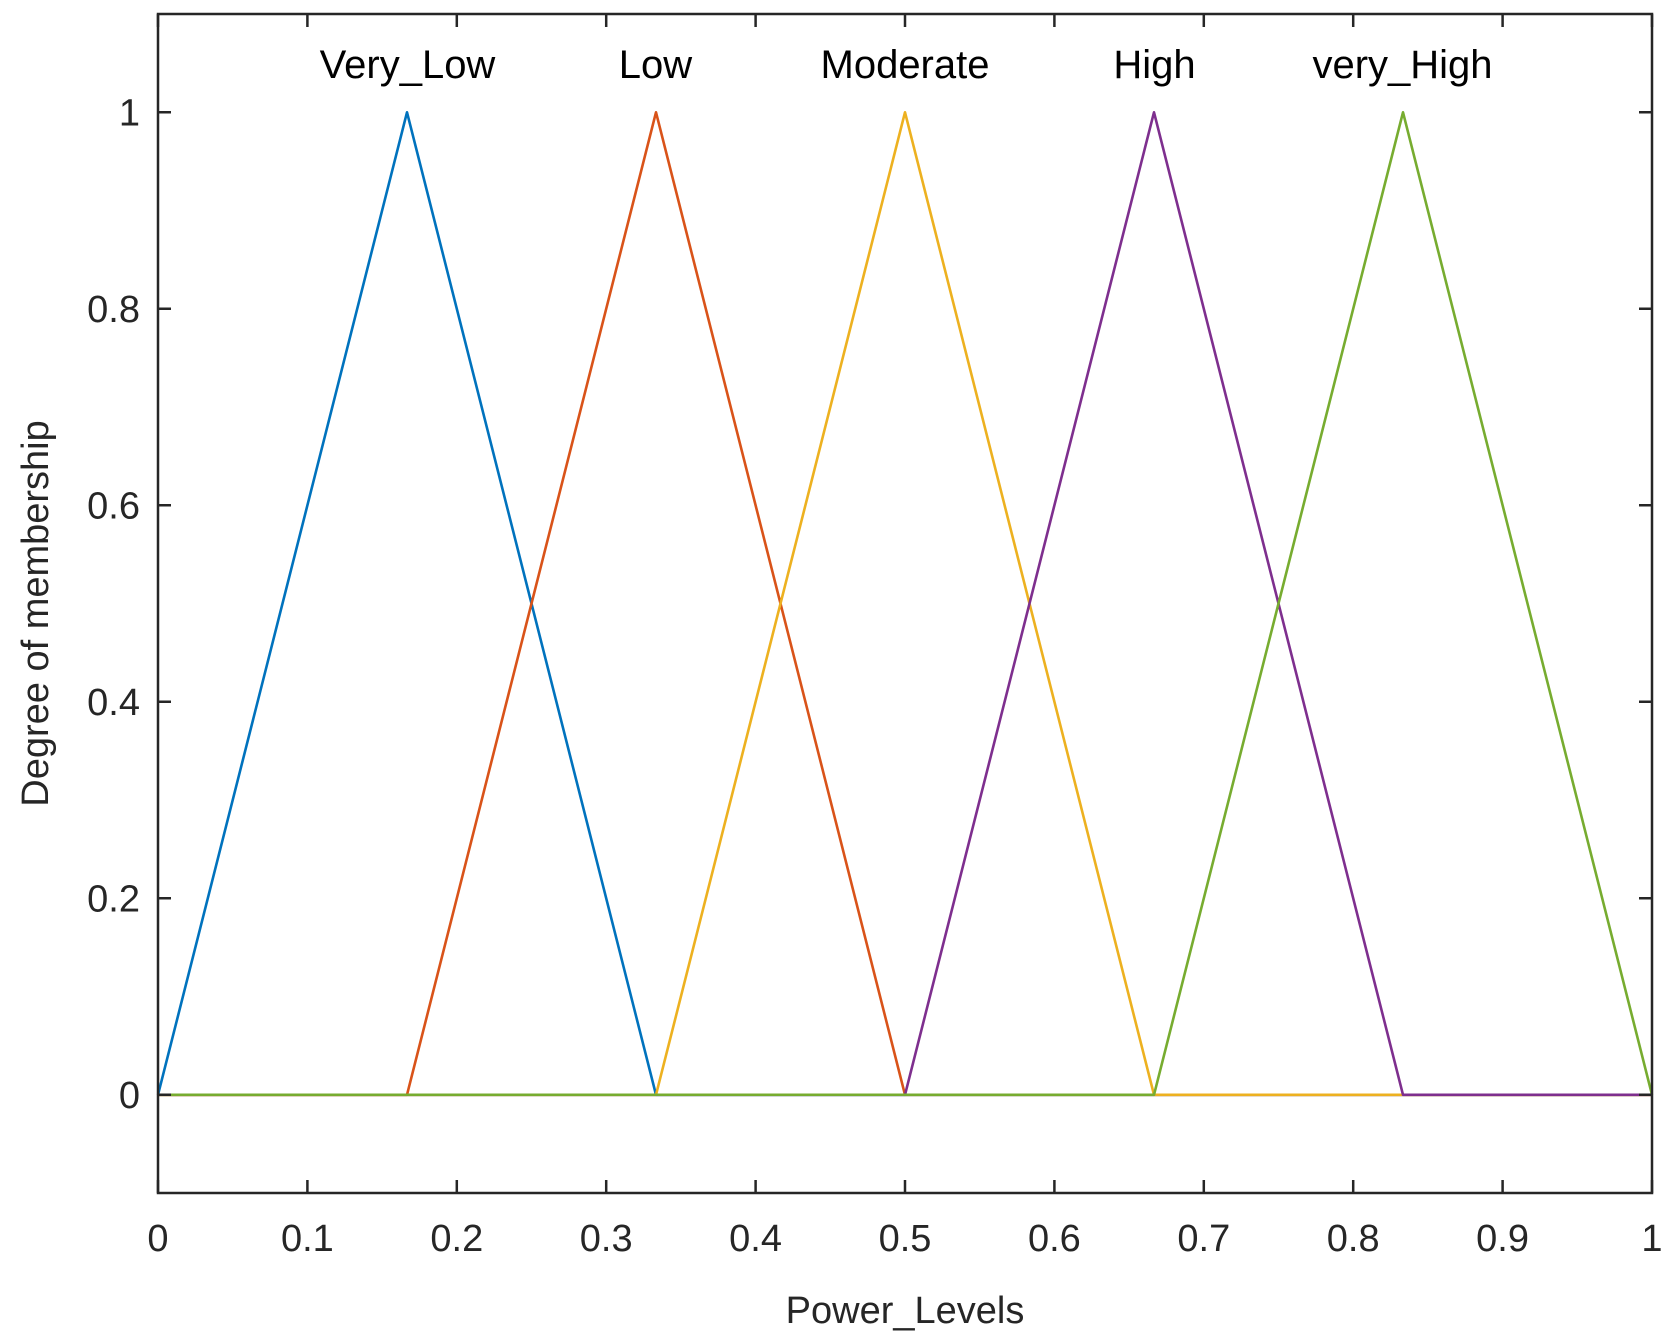  I want to click on mf-label-layer: Very_Low Low Moderate High very_High, so click(906, 65).